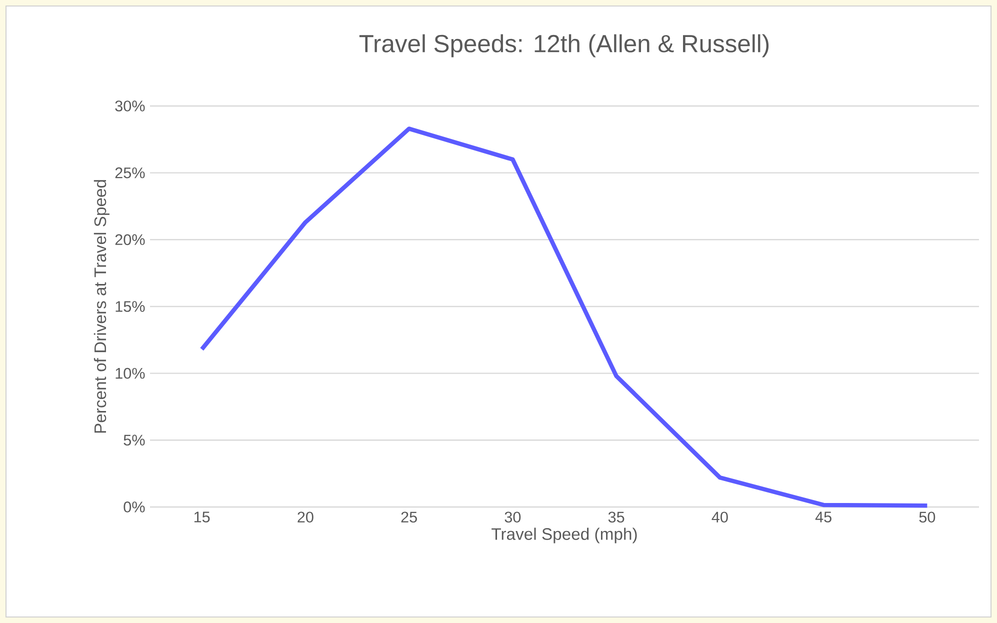 This screenshot has width=997, height=623. I want to click on x-tick-label: 30, so click(512, 517).